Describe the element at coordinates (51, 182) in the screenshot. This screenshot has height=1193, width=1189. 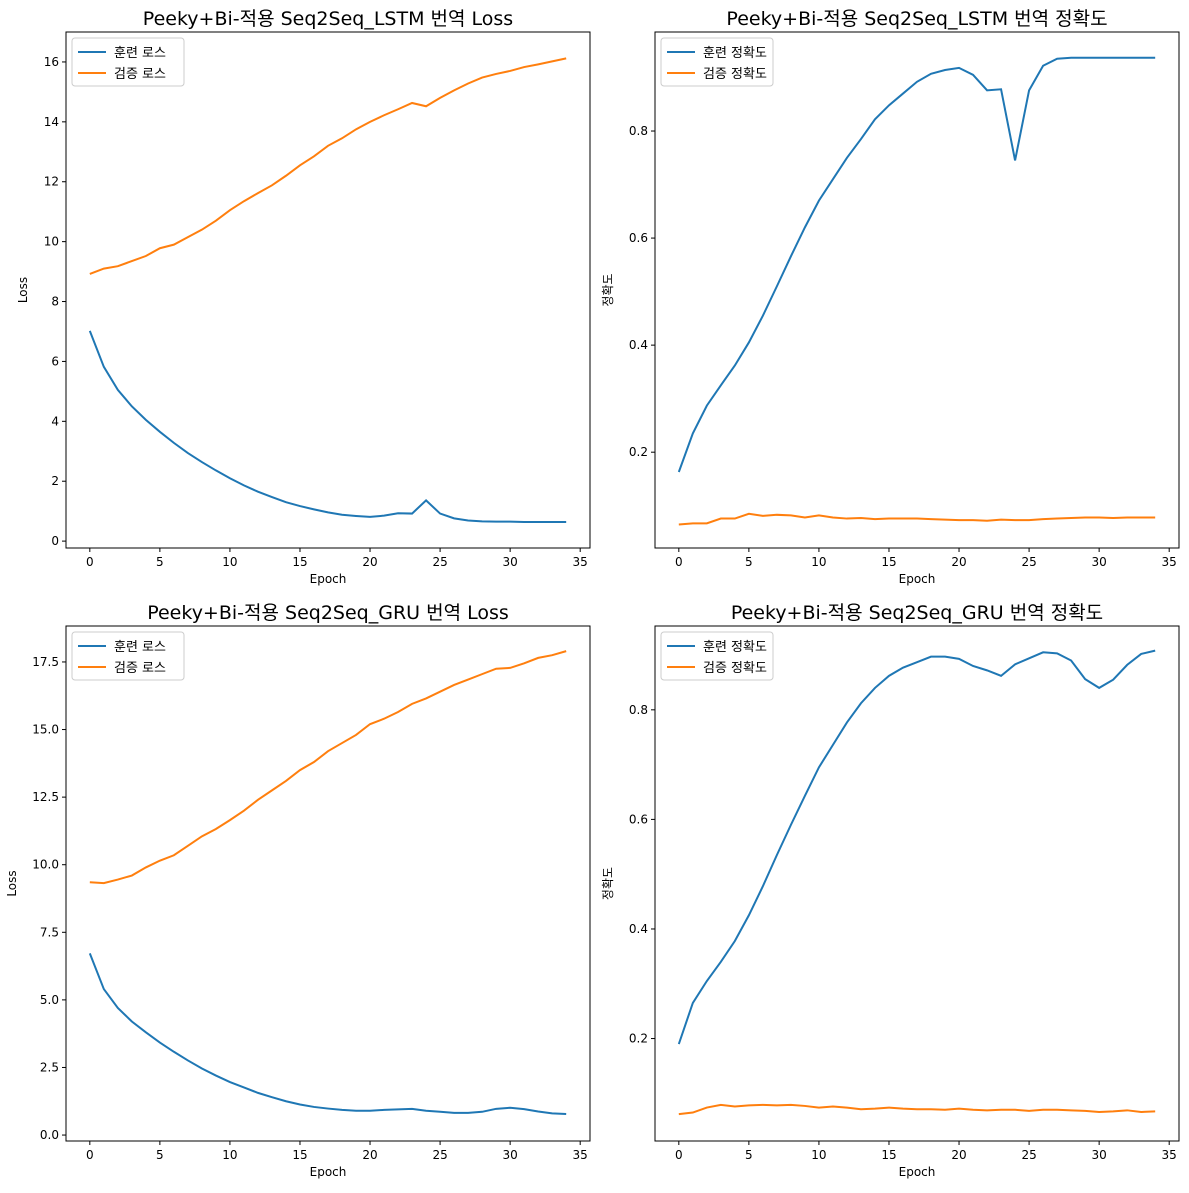
I see `y-tick-label: 12` at that location.